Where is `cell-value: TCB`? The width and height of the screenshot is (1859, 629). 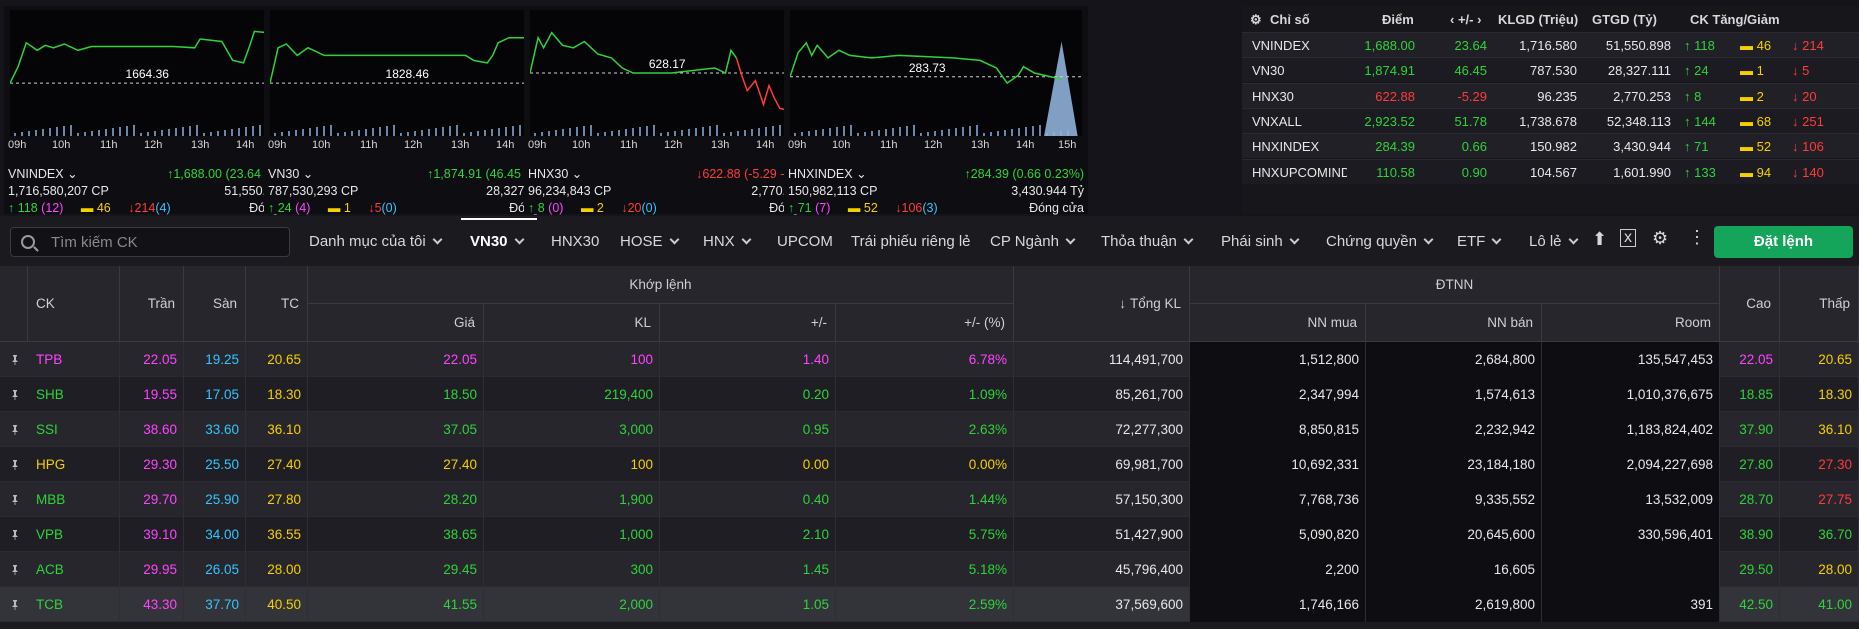 cell-value: TCB is located at coordinates (49, 604).